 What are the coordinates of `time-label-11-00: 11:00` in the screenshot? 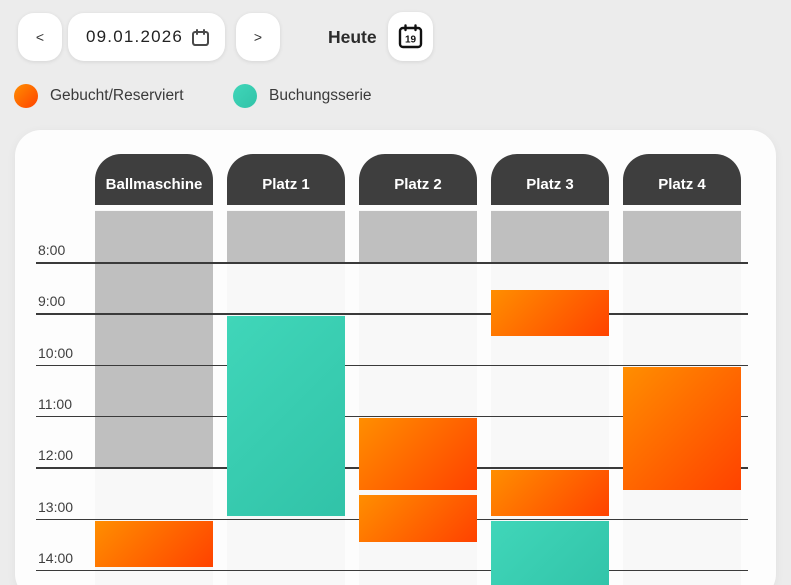 It's located at (55, 403).